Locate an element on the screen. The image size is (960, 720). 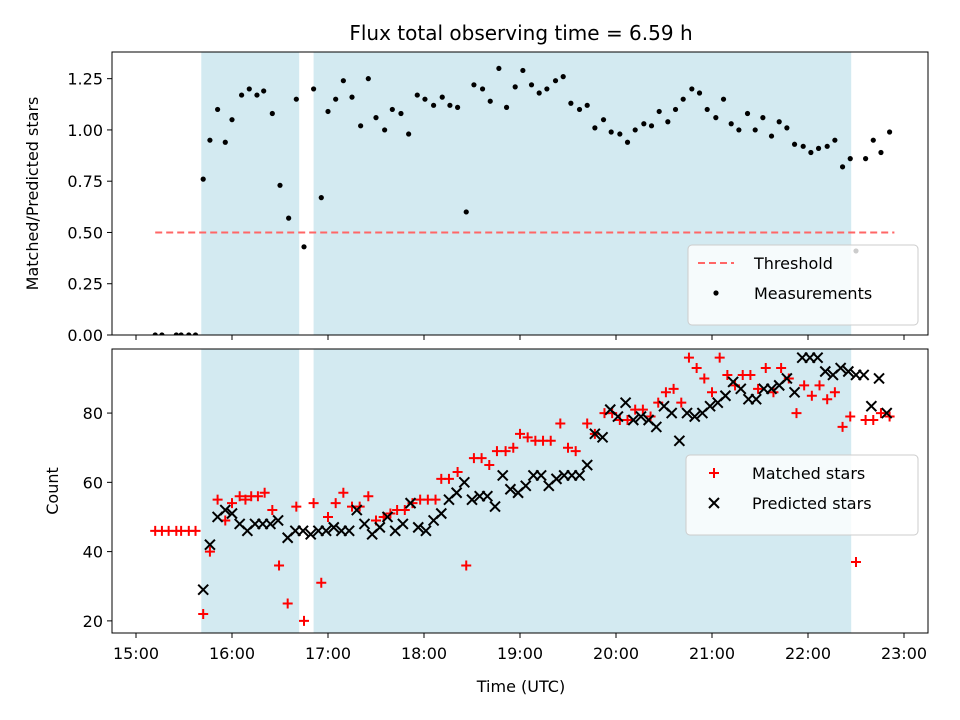
y-axis-title: Count is located at coordinates (52, 491).